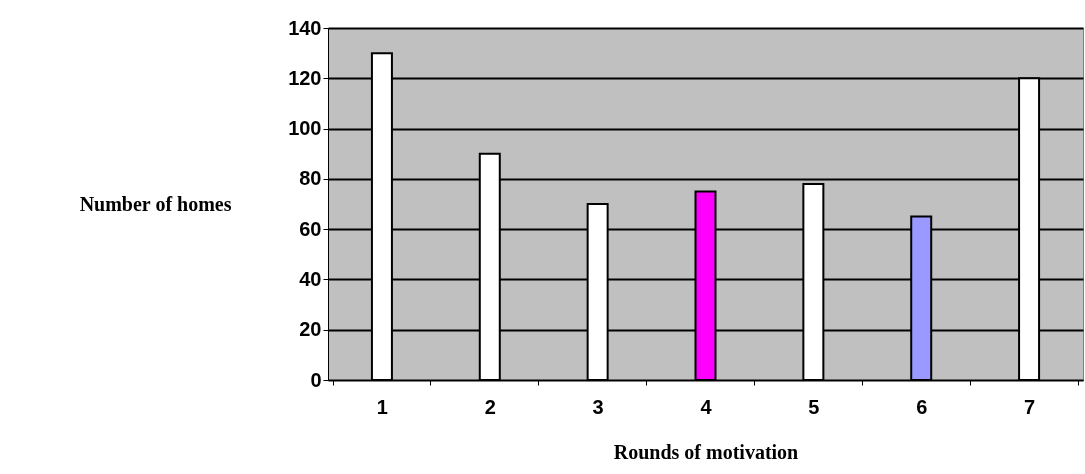  I want to click on y-tick-label: 120, so click(305, 77).